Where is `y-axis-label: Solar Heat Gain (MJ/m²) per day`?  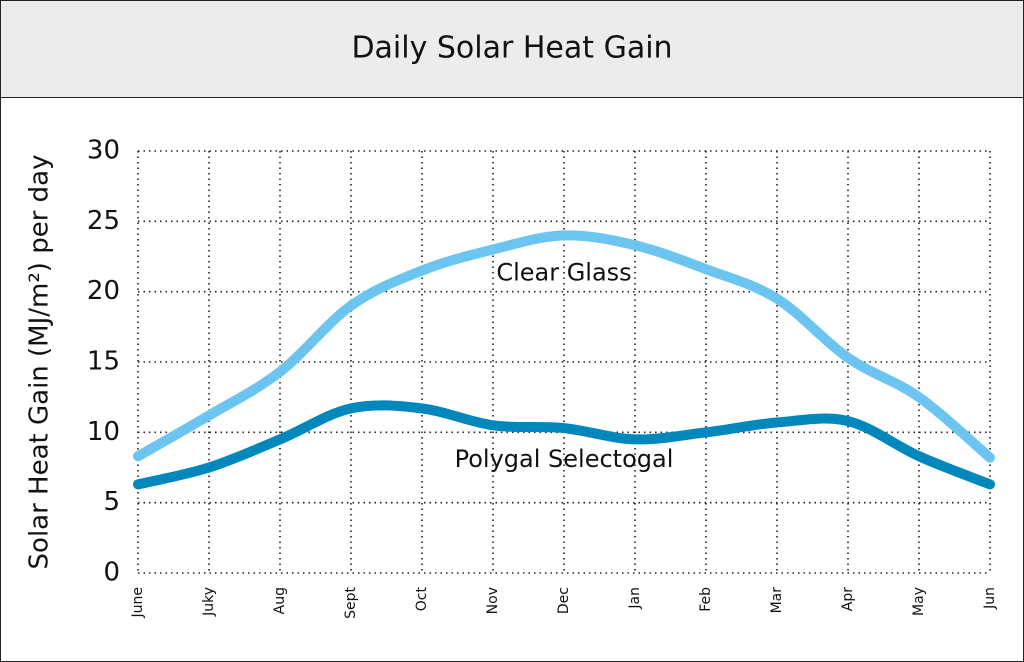
y-axis-label: Solar Heat Gain (MJ/m²) per day is located at coordinates (40, 362).